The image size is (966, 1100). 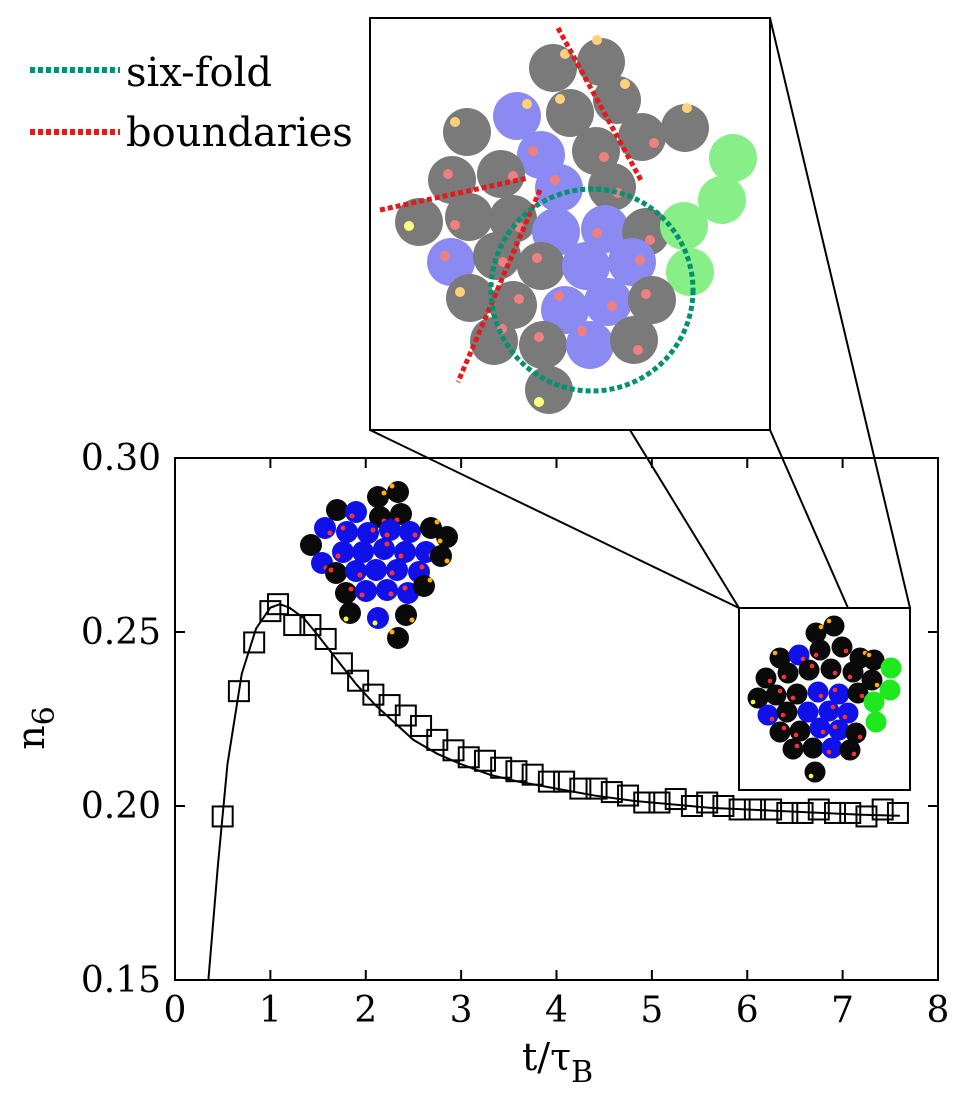 What do you see at coordinates (121, 980) in the screenshot?
I see `y-tick-label: 0.15` at bounding box center [121, 980].